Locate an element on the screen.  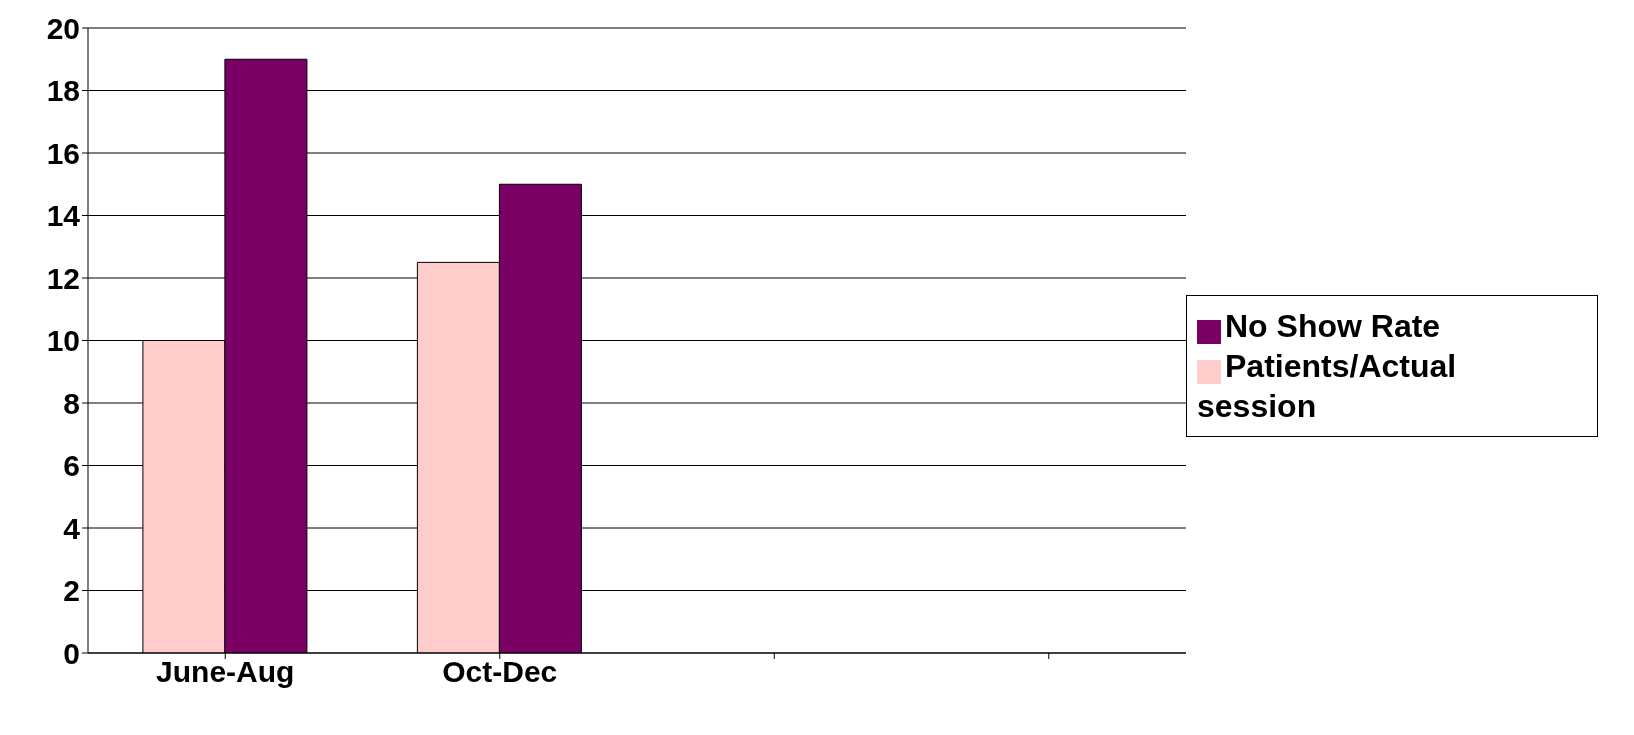
y-tick-label: 14 is located at coordinates (63, 216).